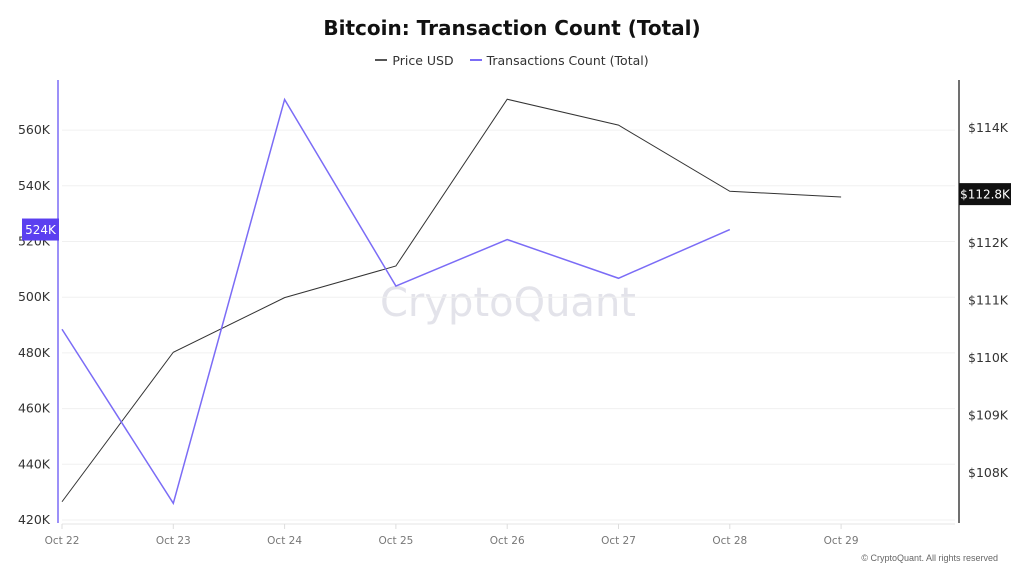  Describe the element at coordinates (507, 541) in the screenshot. I see `x-axis-tick: Oct 26` at that location.